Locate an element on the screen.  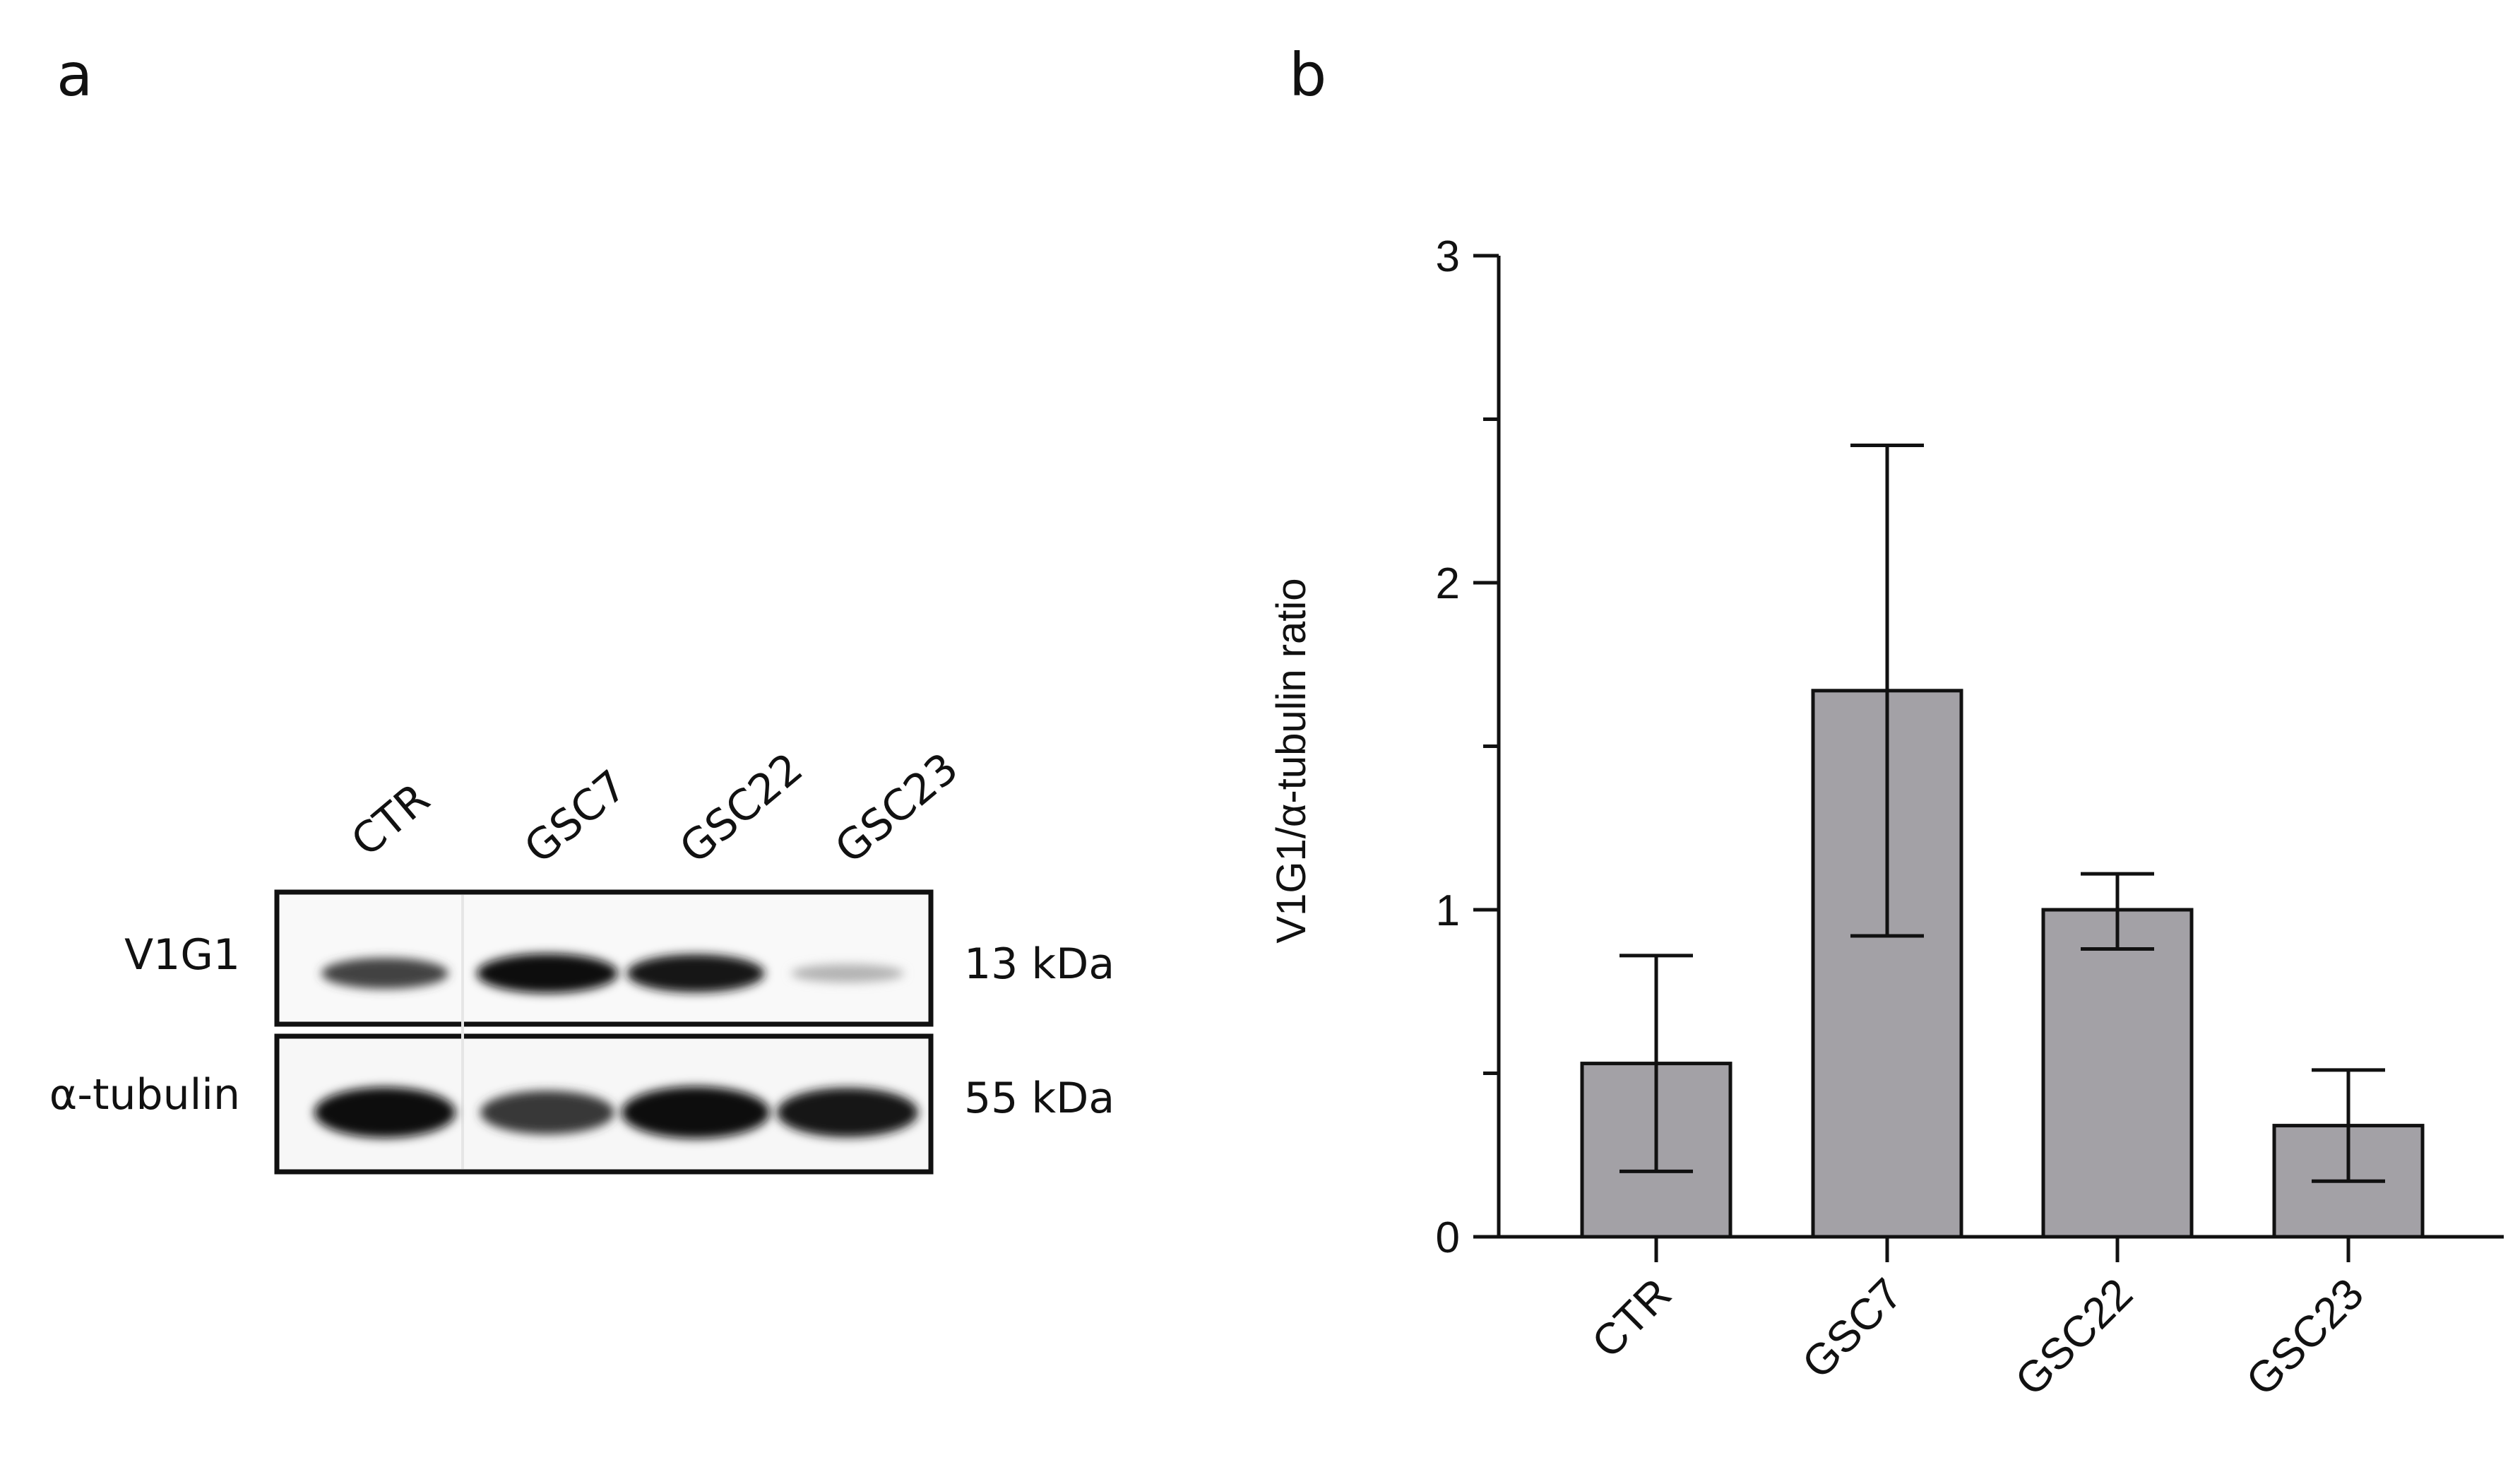
y-tick-label: 0 is located at coordinates (1448, 1237).